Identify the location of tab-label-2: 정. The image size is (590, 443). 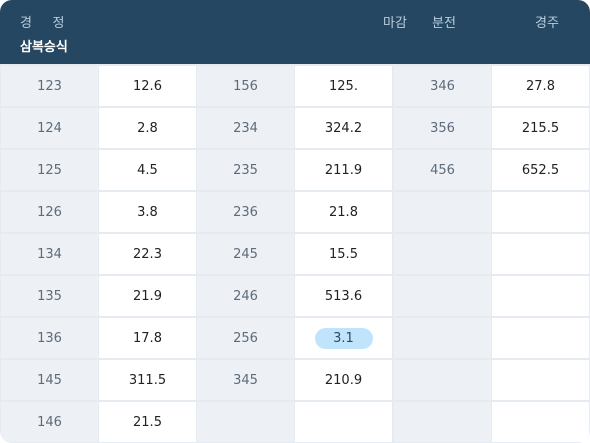
(58, 23).